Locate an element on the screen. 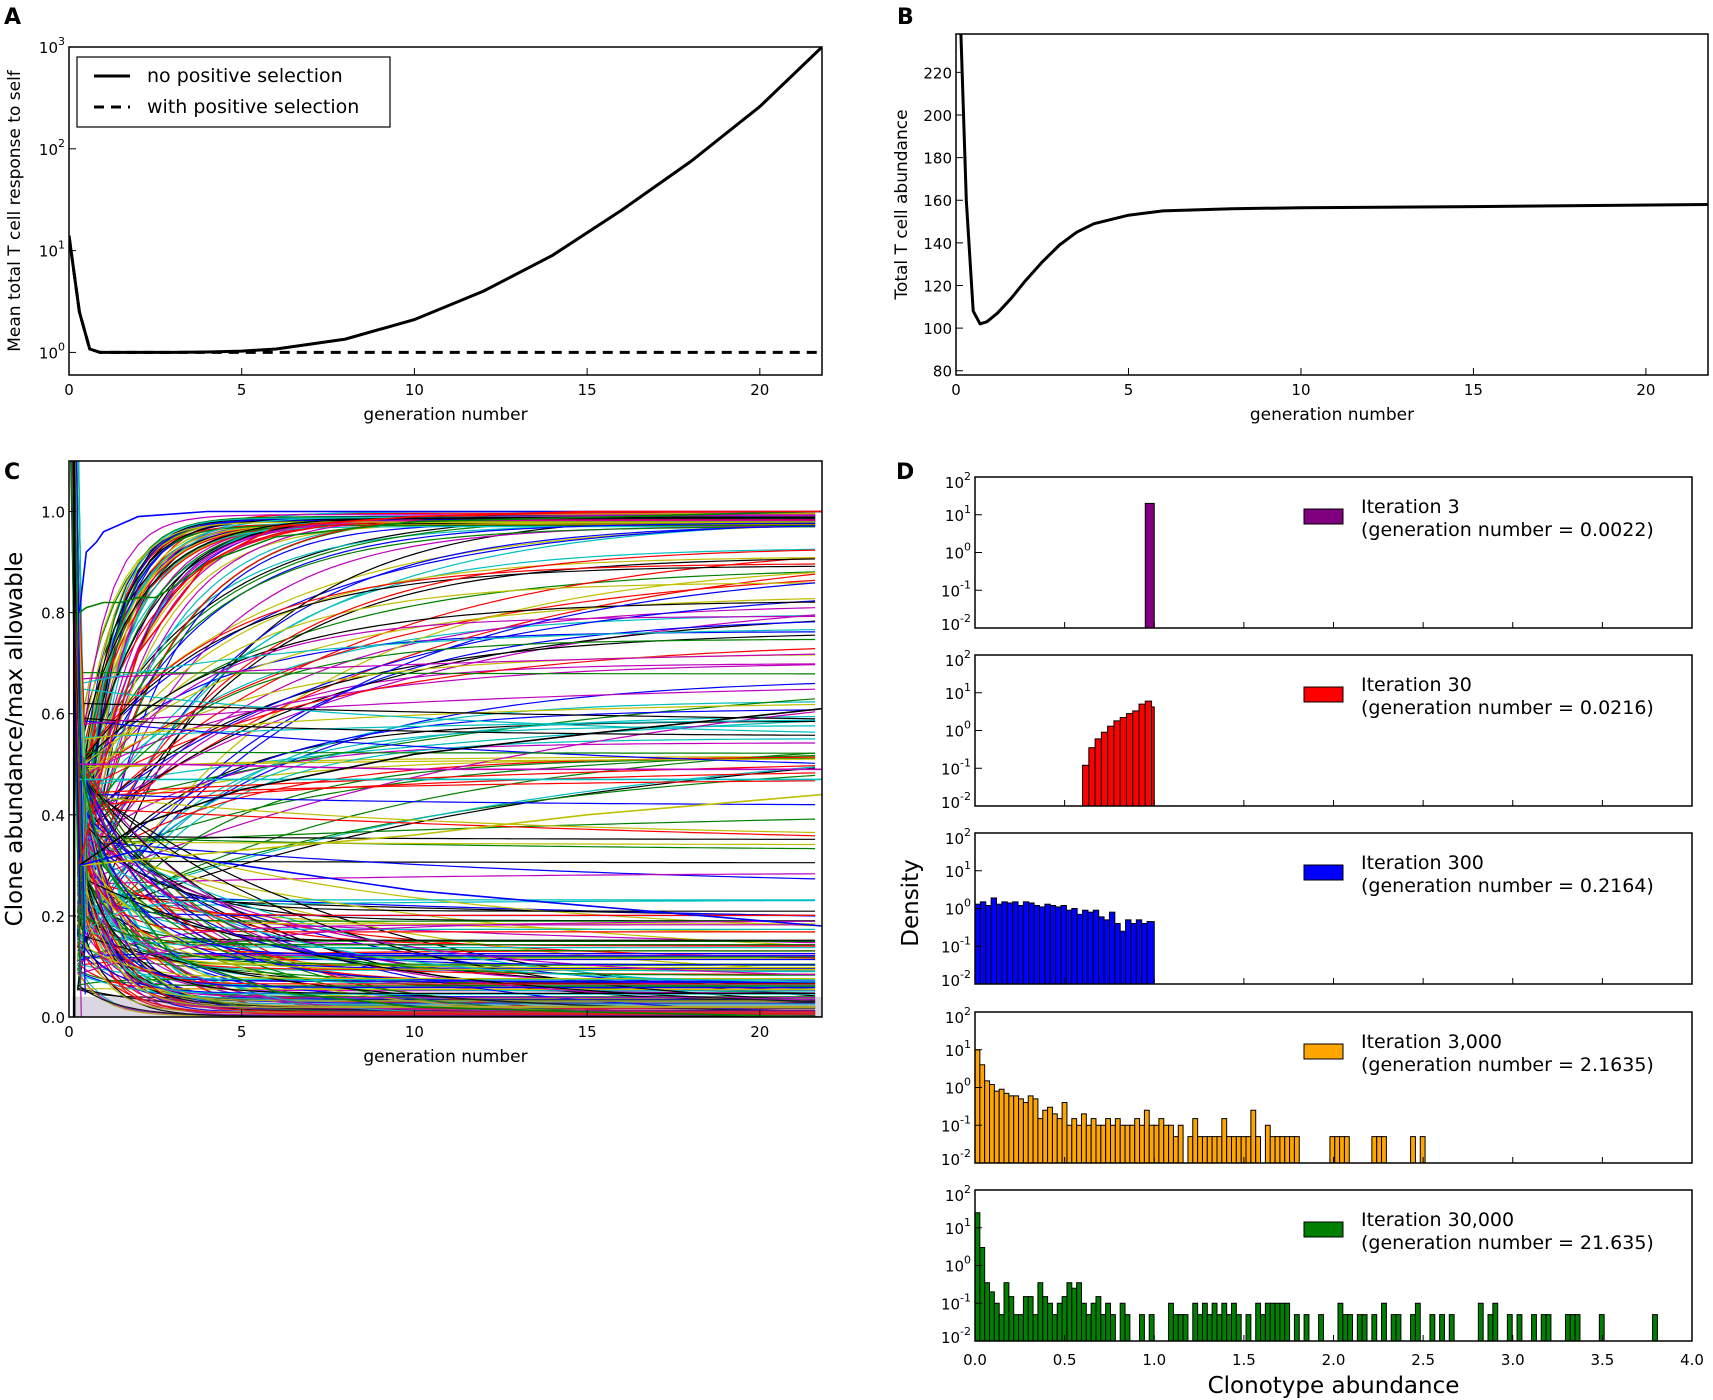 This screenshot has width=1713, height=1400. x-axis-label: generation number is located at coordinates (1332, 415).